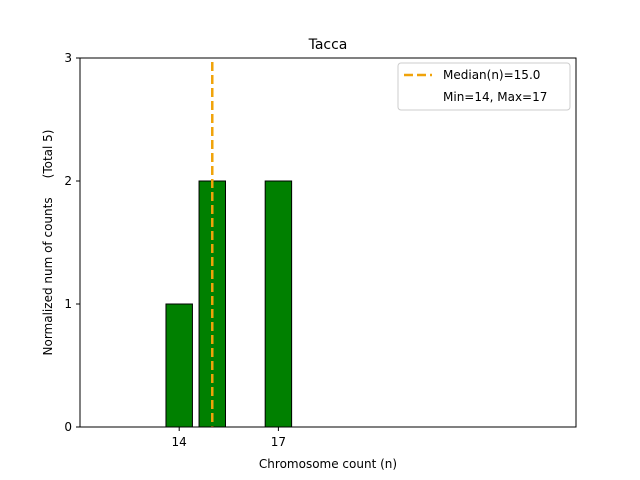  I want to click on legend-box, so click(484, 86).